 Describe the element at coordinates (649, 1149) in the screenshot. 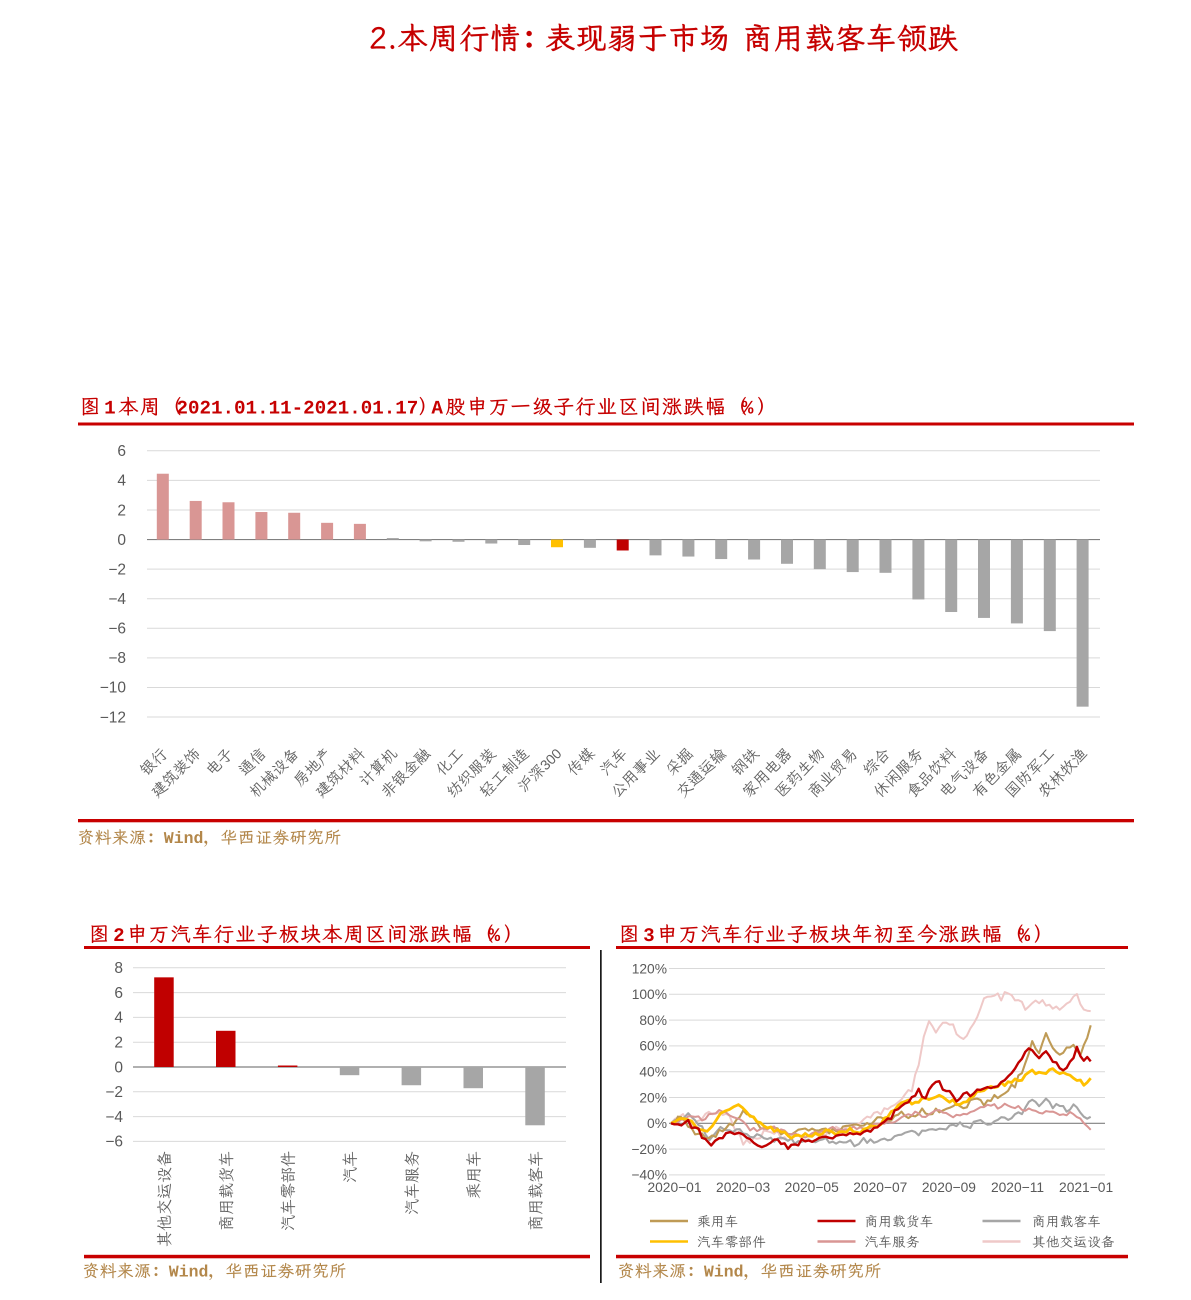

I see `svg-text: −20%` at that location.